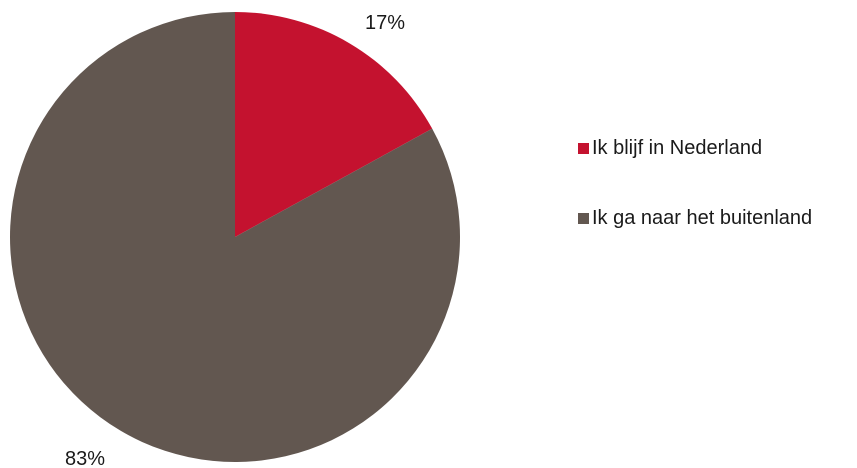  What do you see at coordinates (702, 217) in the screenshot?
I see `legend-label-buitenland: Ik ga naar het buitenland` at bounding box center [702, 217].